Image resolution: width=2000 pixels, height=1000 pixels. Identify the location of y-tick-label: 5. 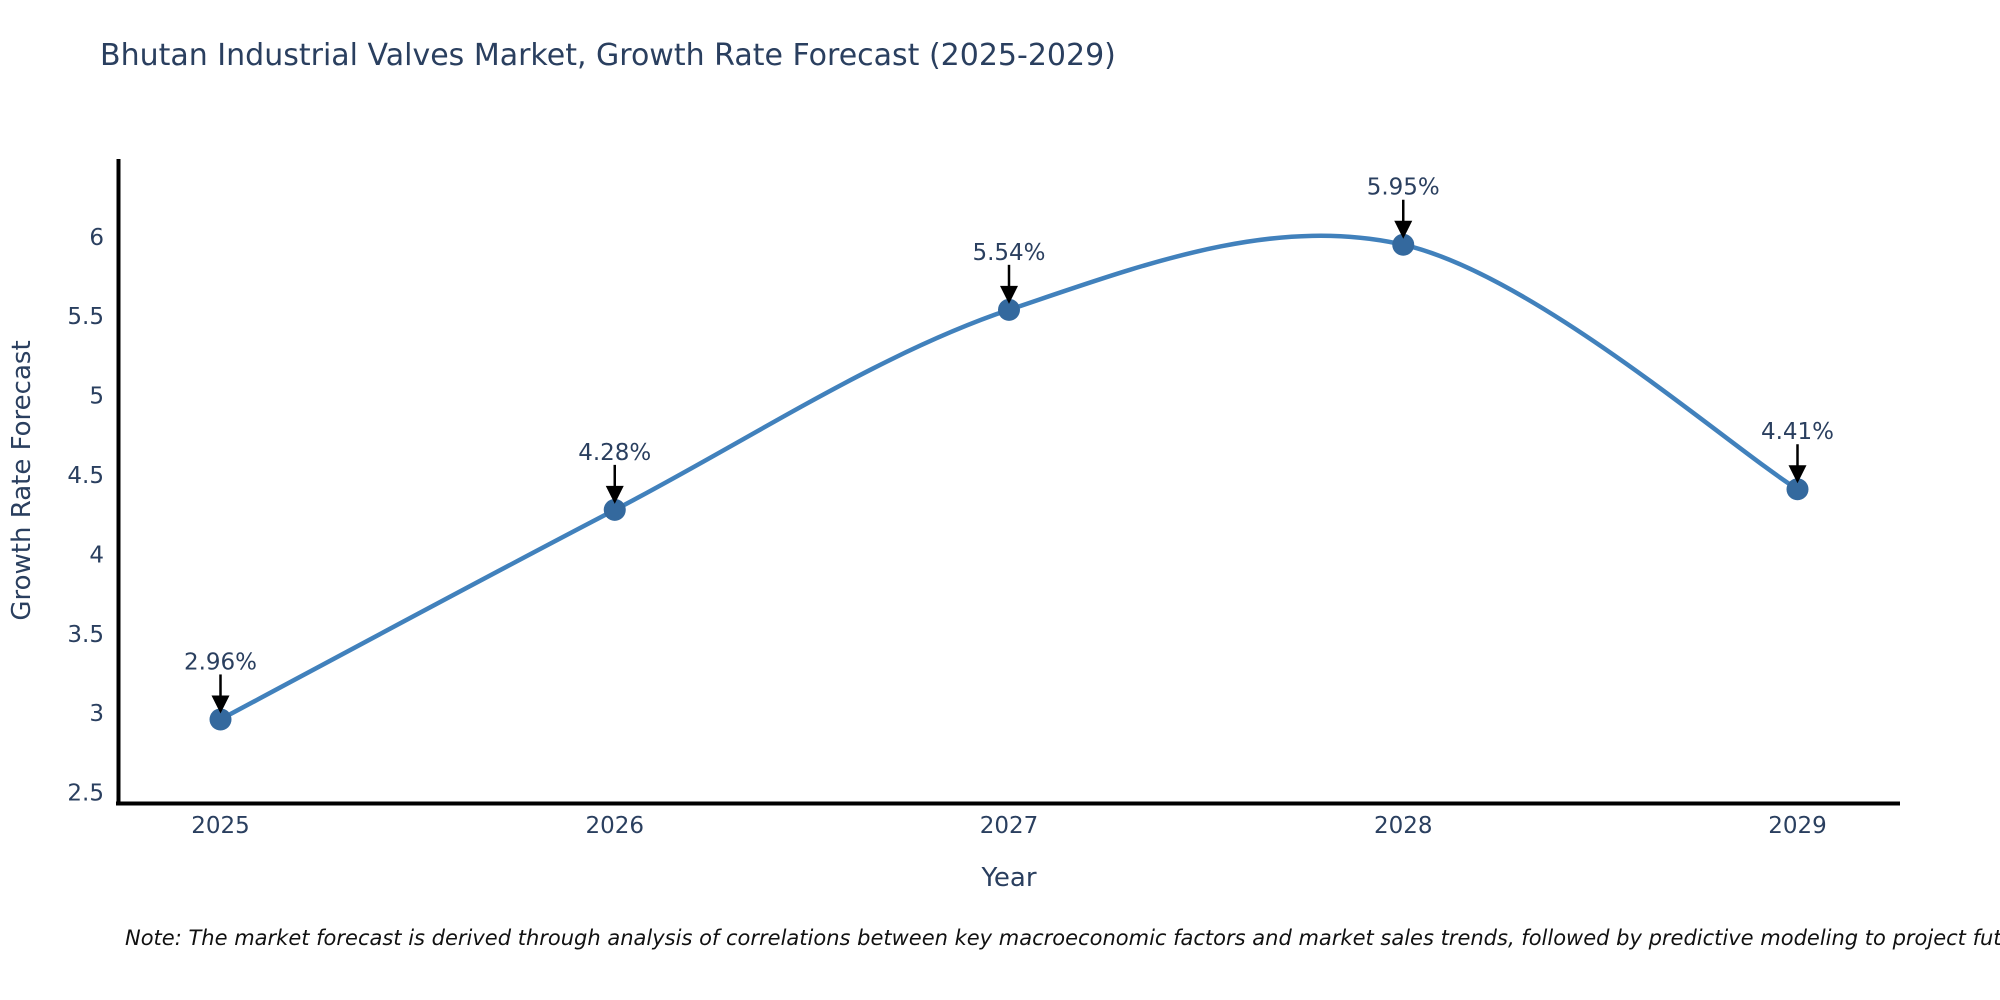
(96, 397).